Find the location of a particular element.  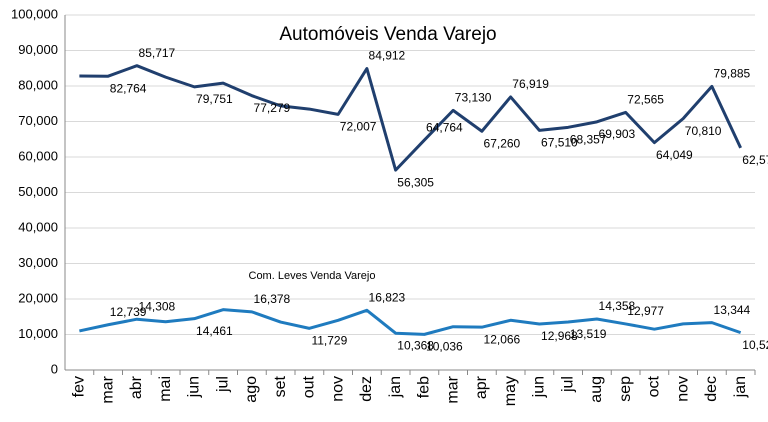

data-label: 76,919 is located at coordinates (530, 84).